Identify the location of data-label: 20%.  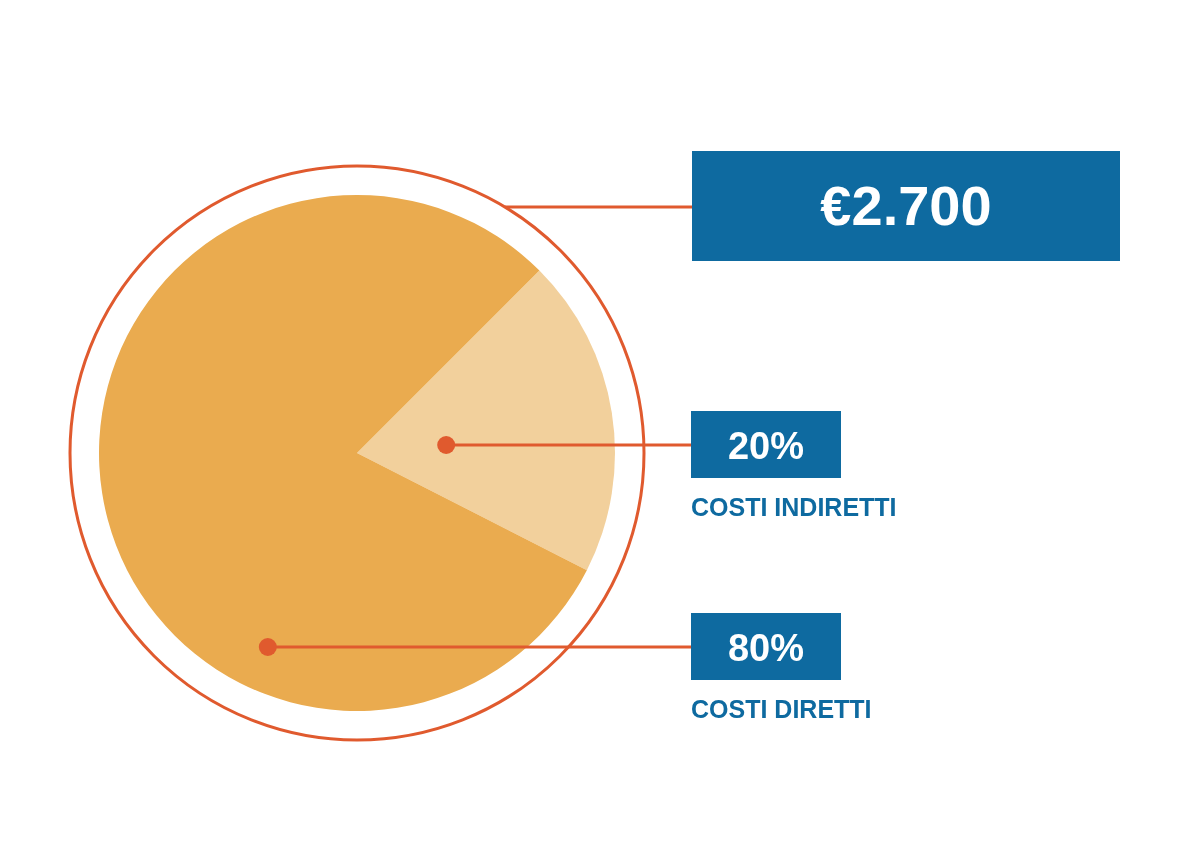
(766, 446).